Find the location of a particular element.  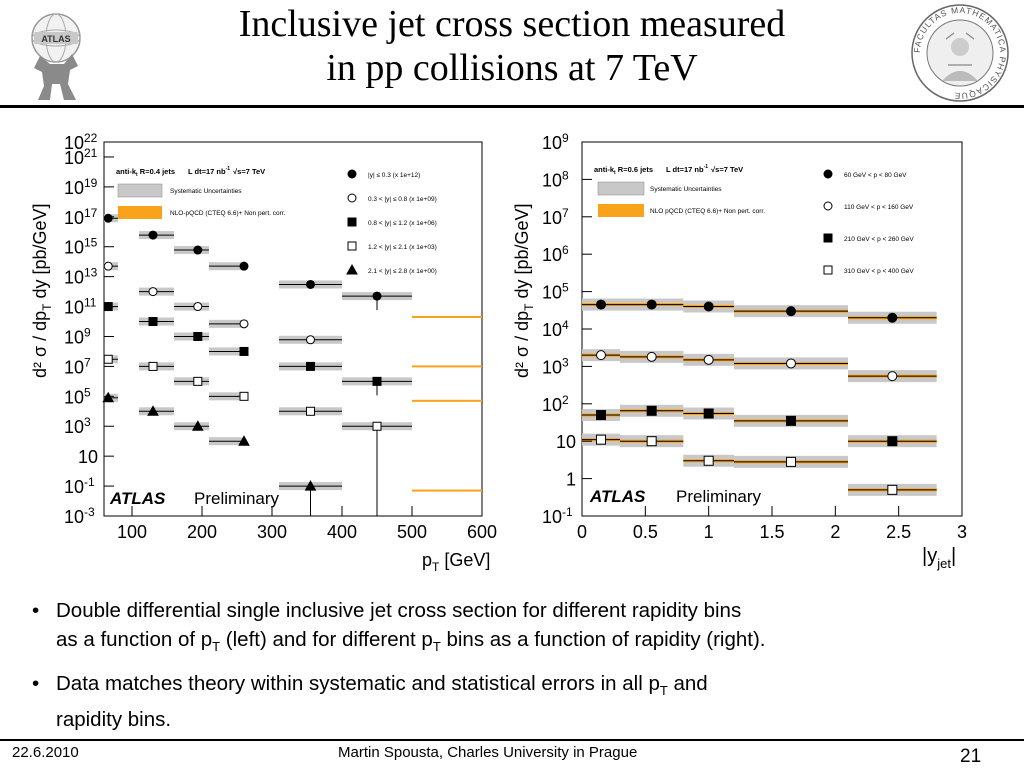

right-x-ticks: 0 0.5 1 1.5 2 2.5 3 is located at coordinates (772, 524).